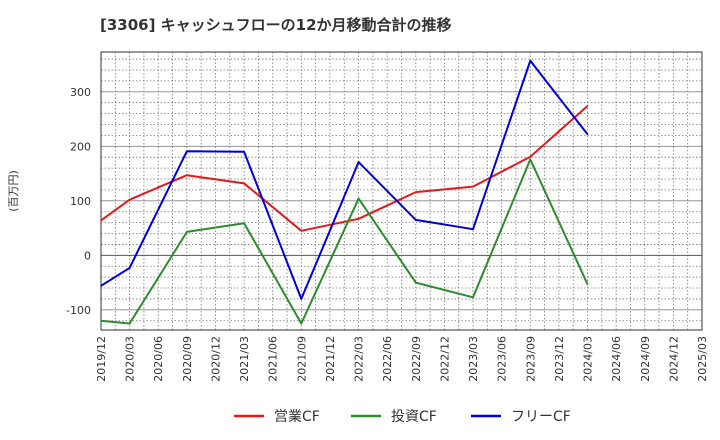  I want to click on x-tick-label: 2024/09, so click(645, 359).